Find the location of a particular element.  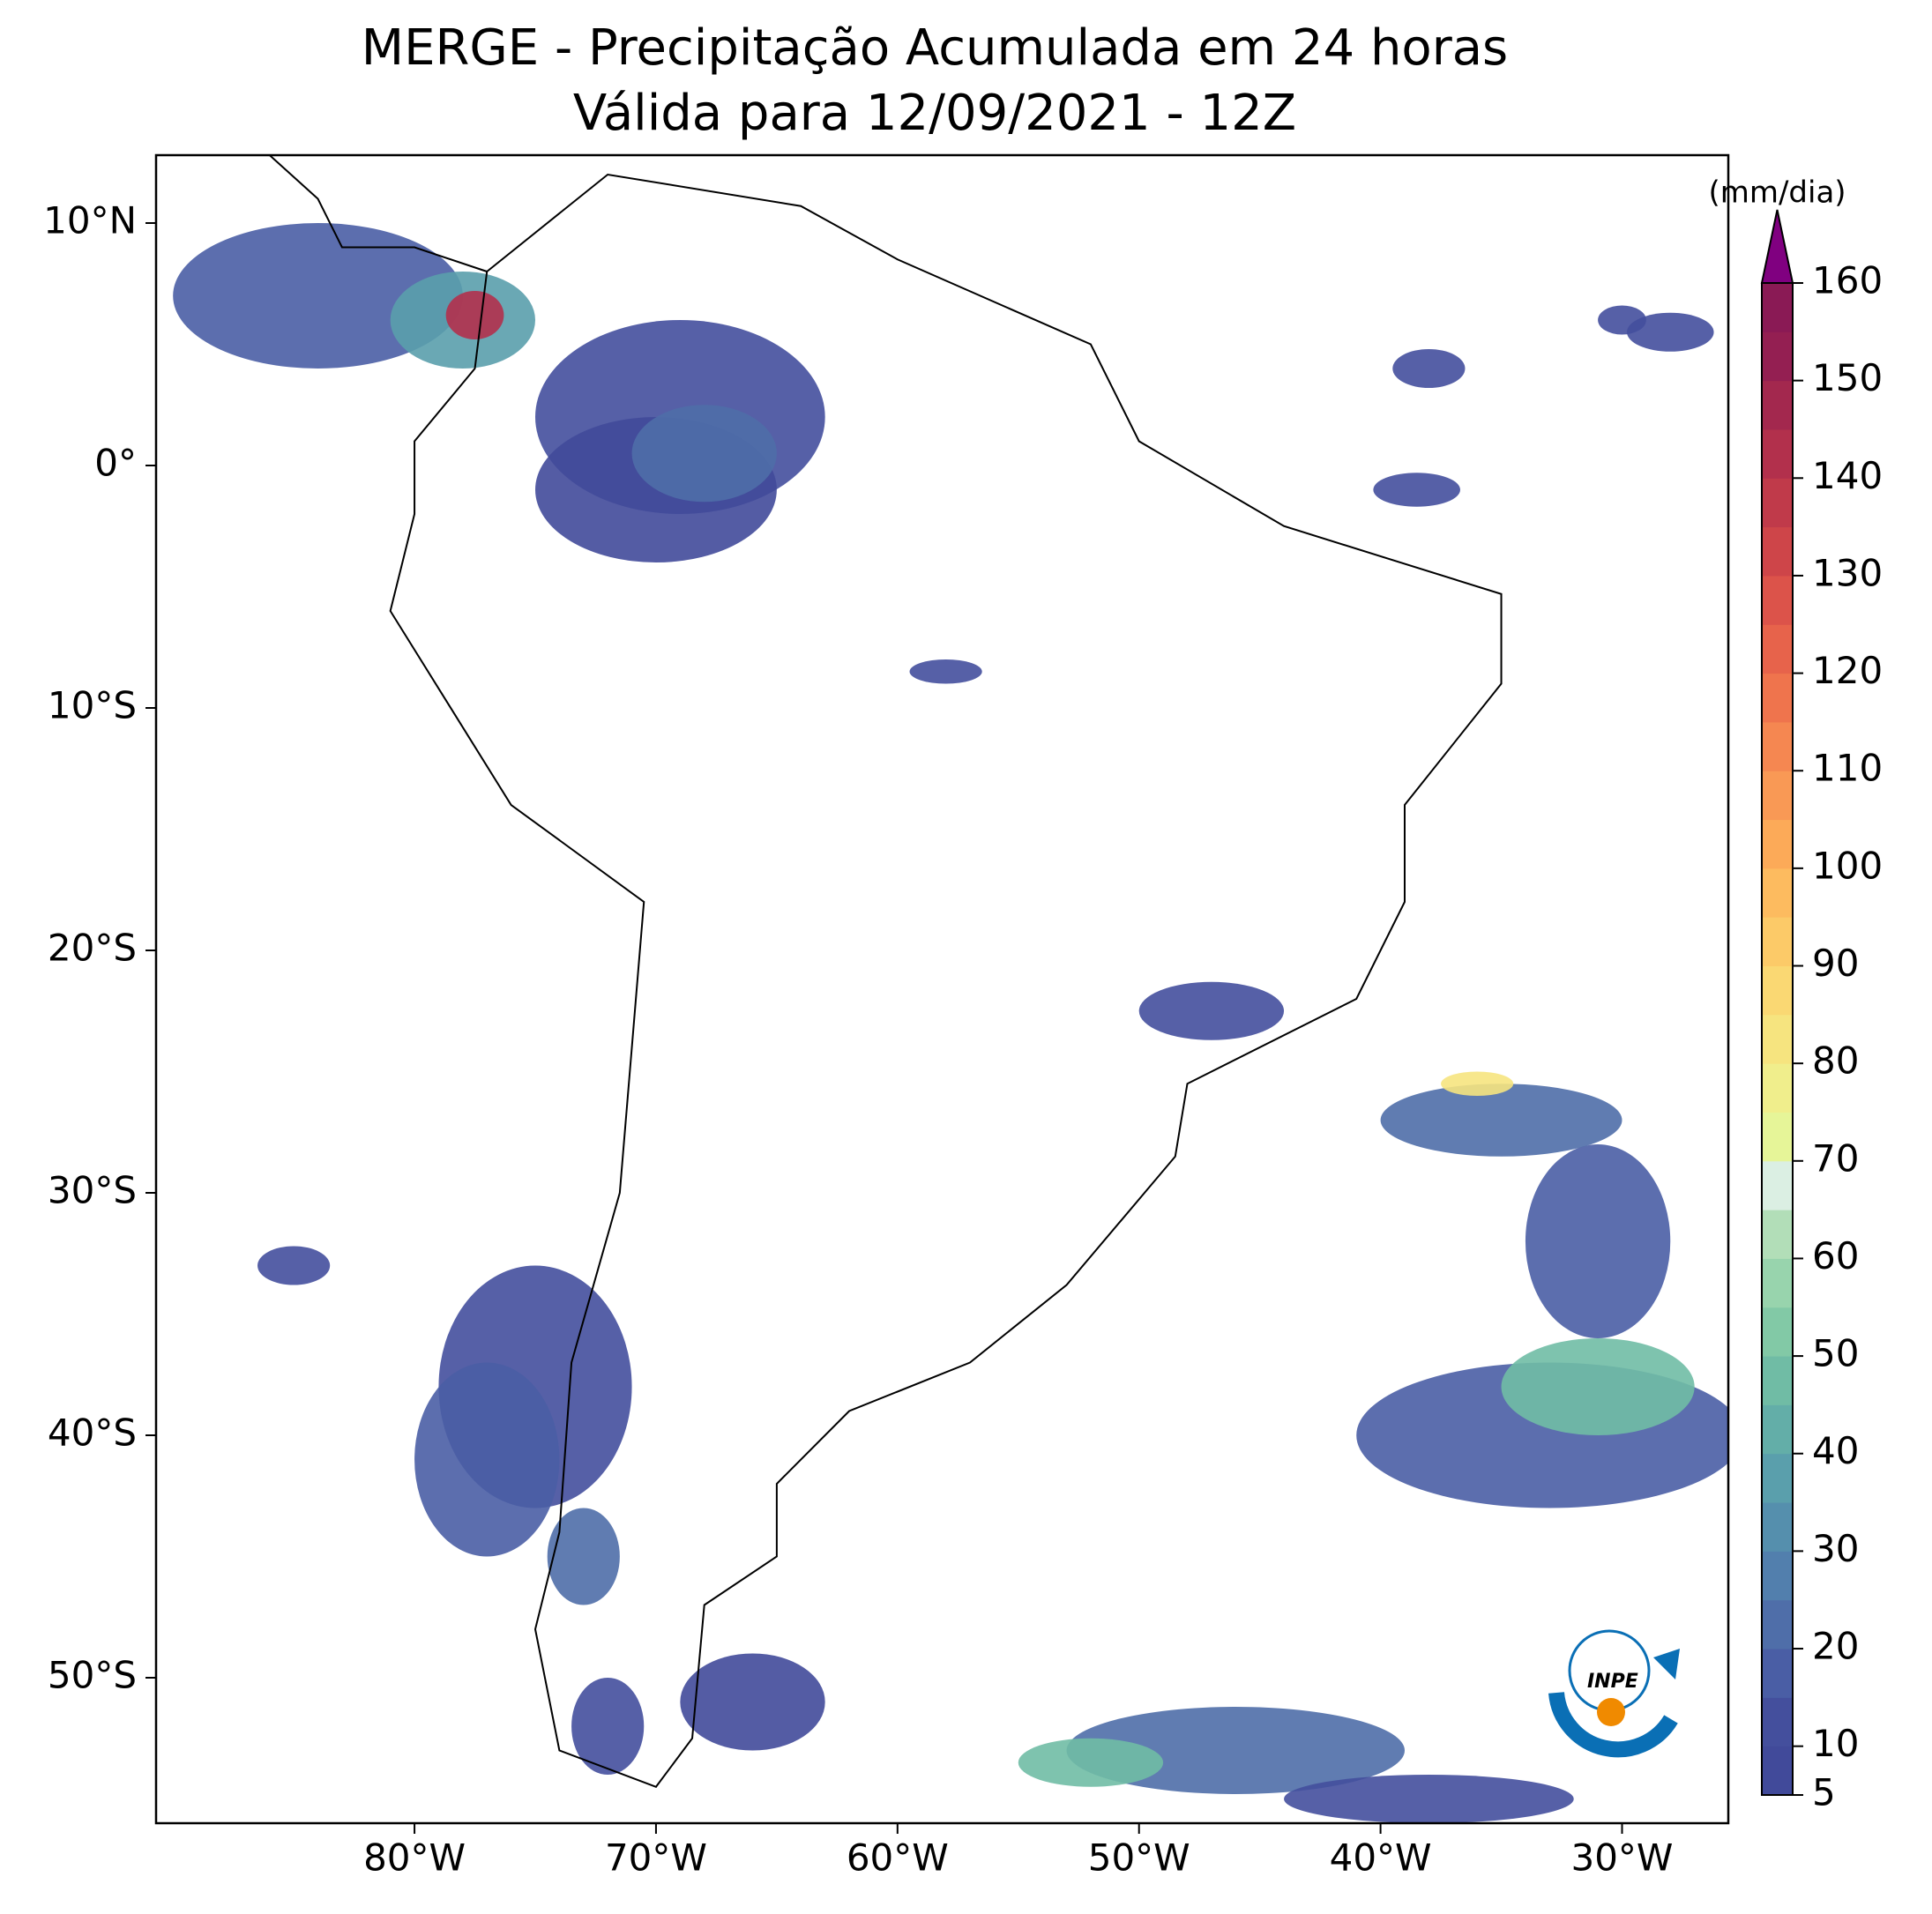

x-tick-label: 50°W is located at coordinates (1139, 1858).